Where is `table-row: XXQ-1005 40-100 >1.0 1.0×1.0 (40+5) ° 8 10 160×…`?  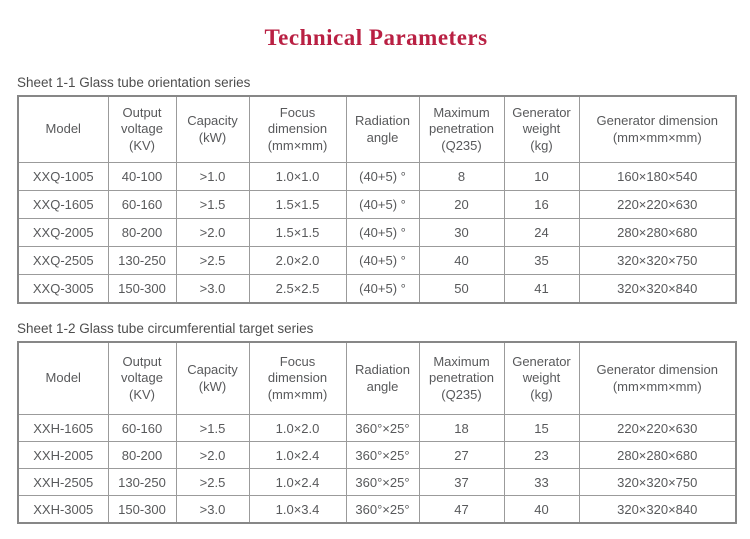
table-row: XXQ-1005 40-100 >1.0 1.0×1.0 (40+5) ° 8 10 160×… is located at coordinates (377, 176).